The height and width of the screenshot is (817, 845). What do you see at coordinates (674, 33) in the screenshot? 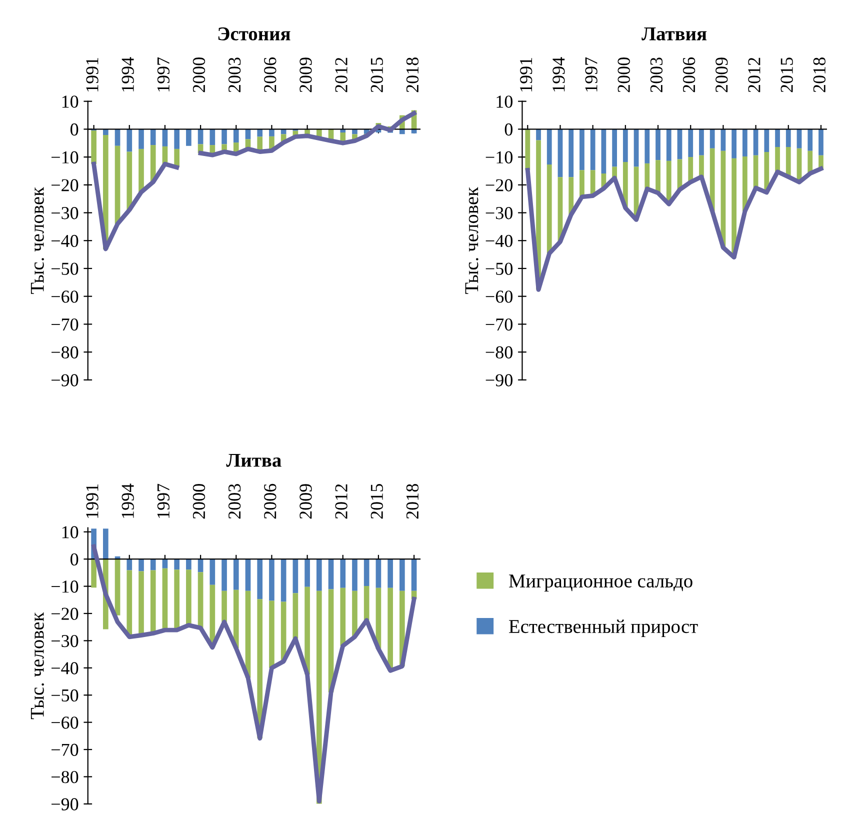
I see `chart-title: Латвия` at bounding box center [674, 33].